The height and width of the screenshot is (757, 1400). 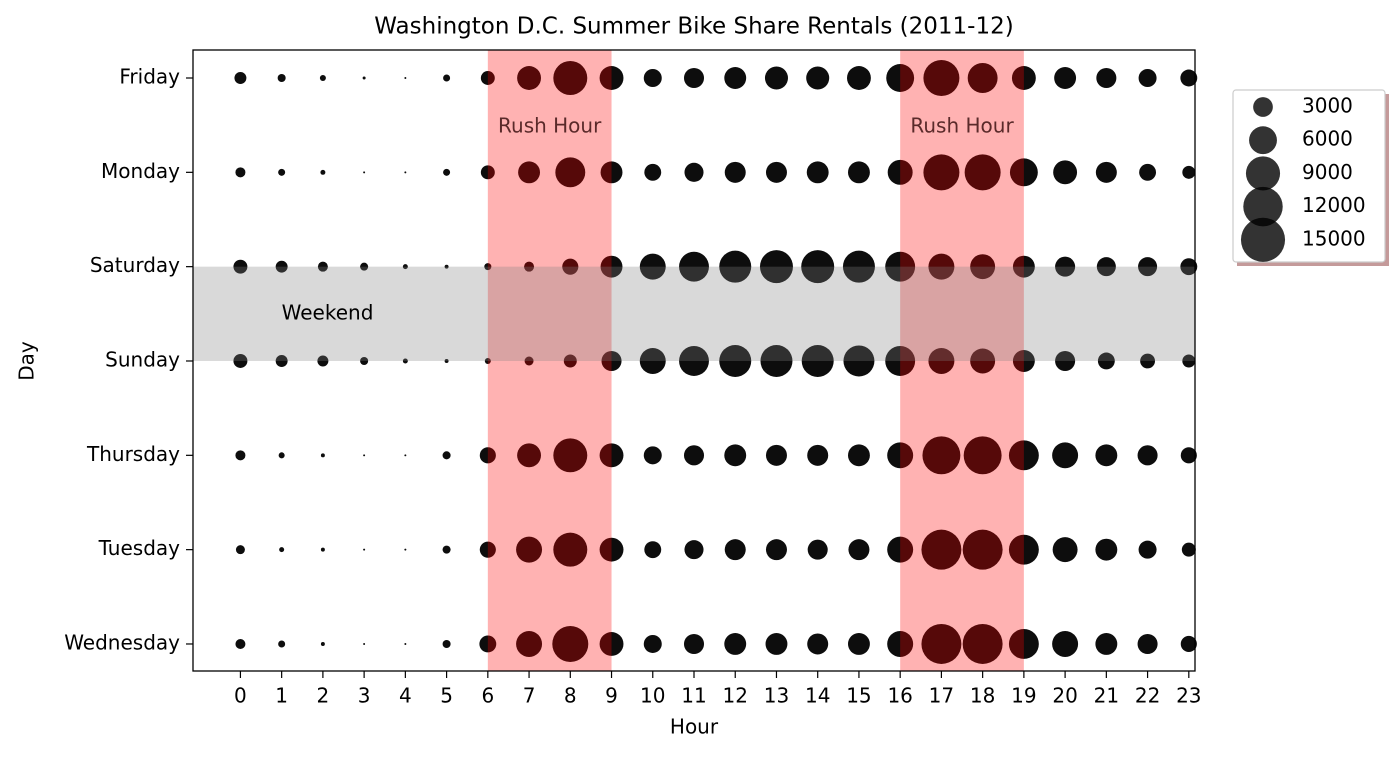 I want to click on y-tick-label: Thursday, so click(x=133, y=454).